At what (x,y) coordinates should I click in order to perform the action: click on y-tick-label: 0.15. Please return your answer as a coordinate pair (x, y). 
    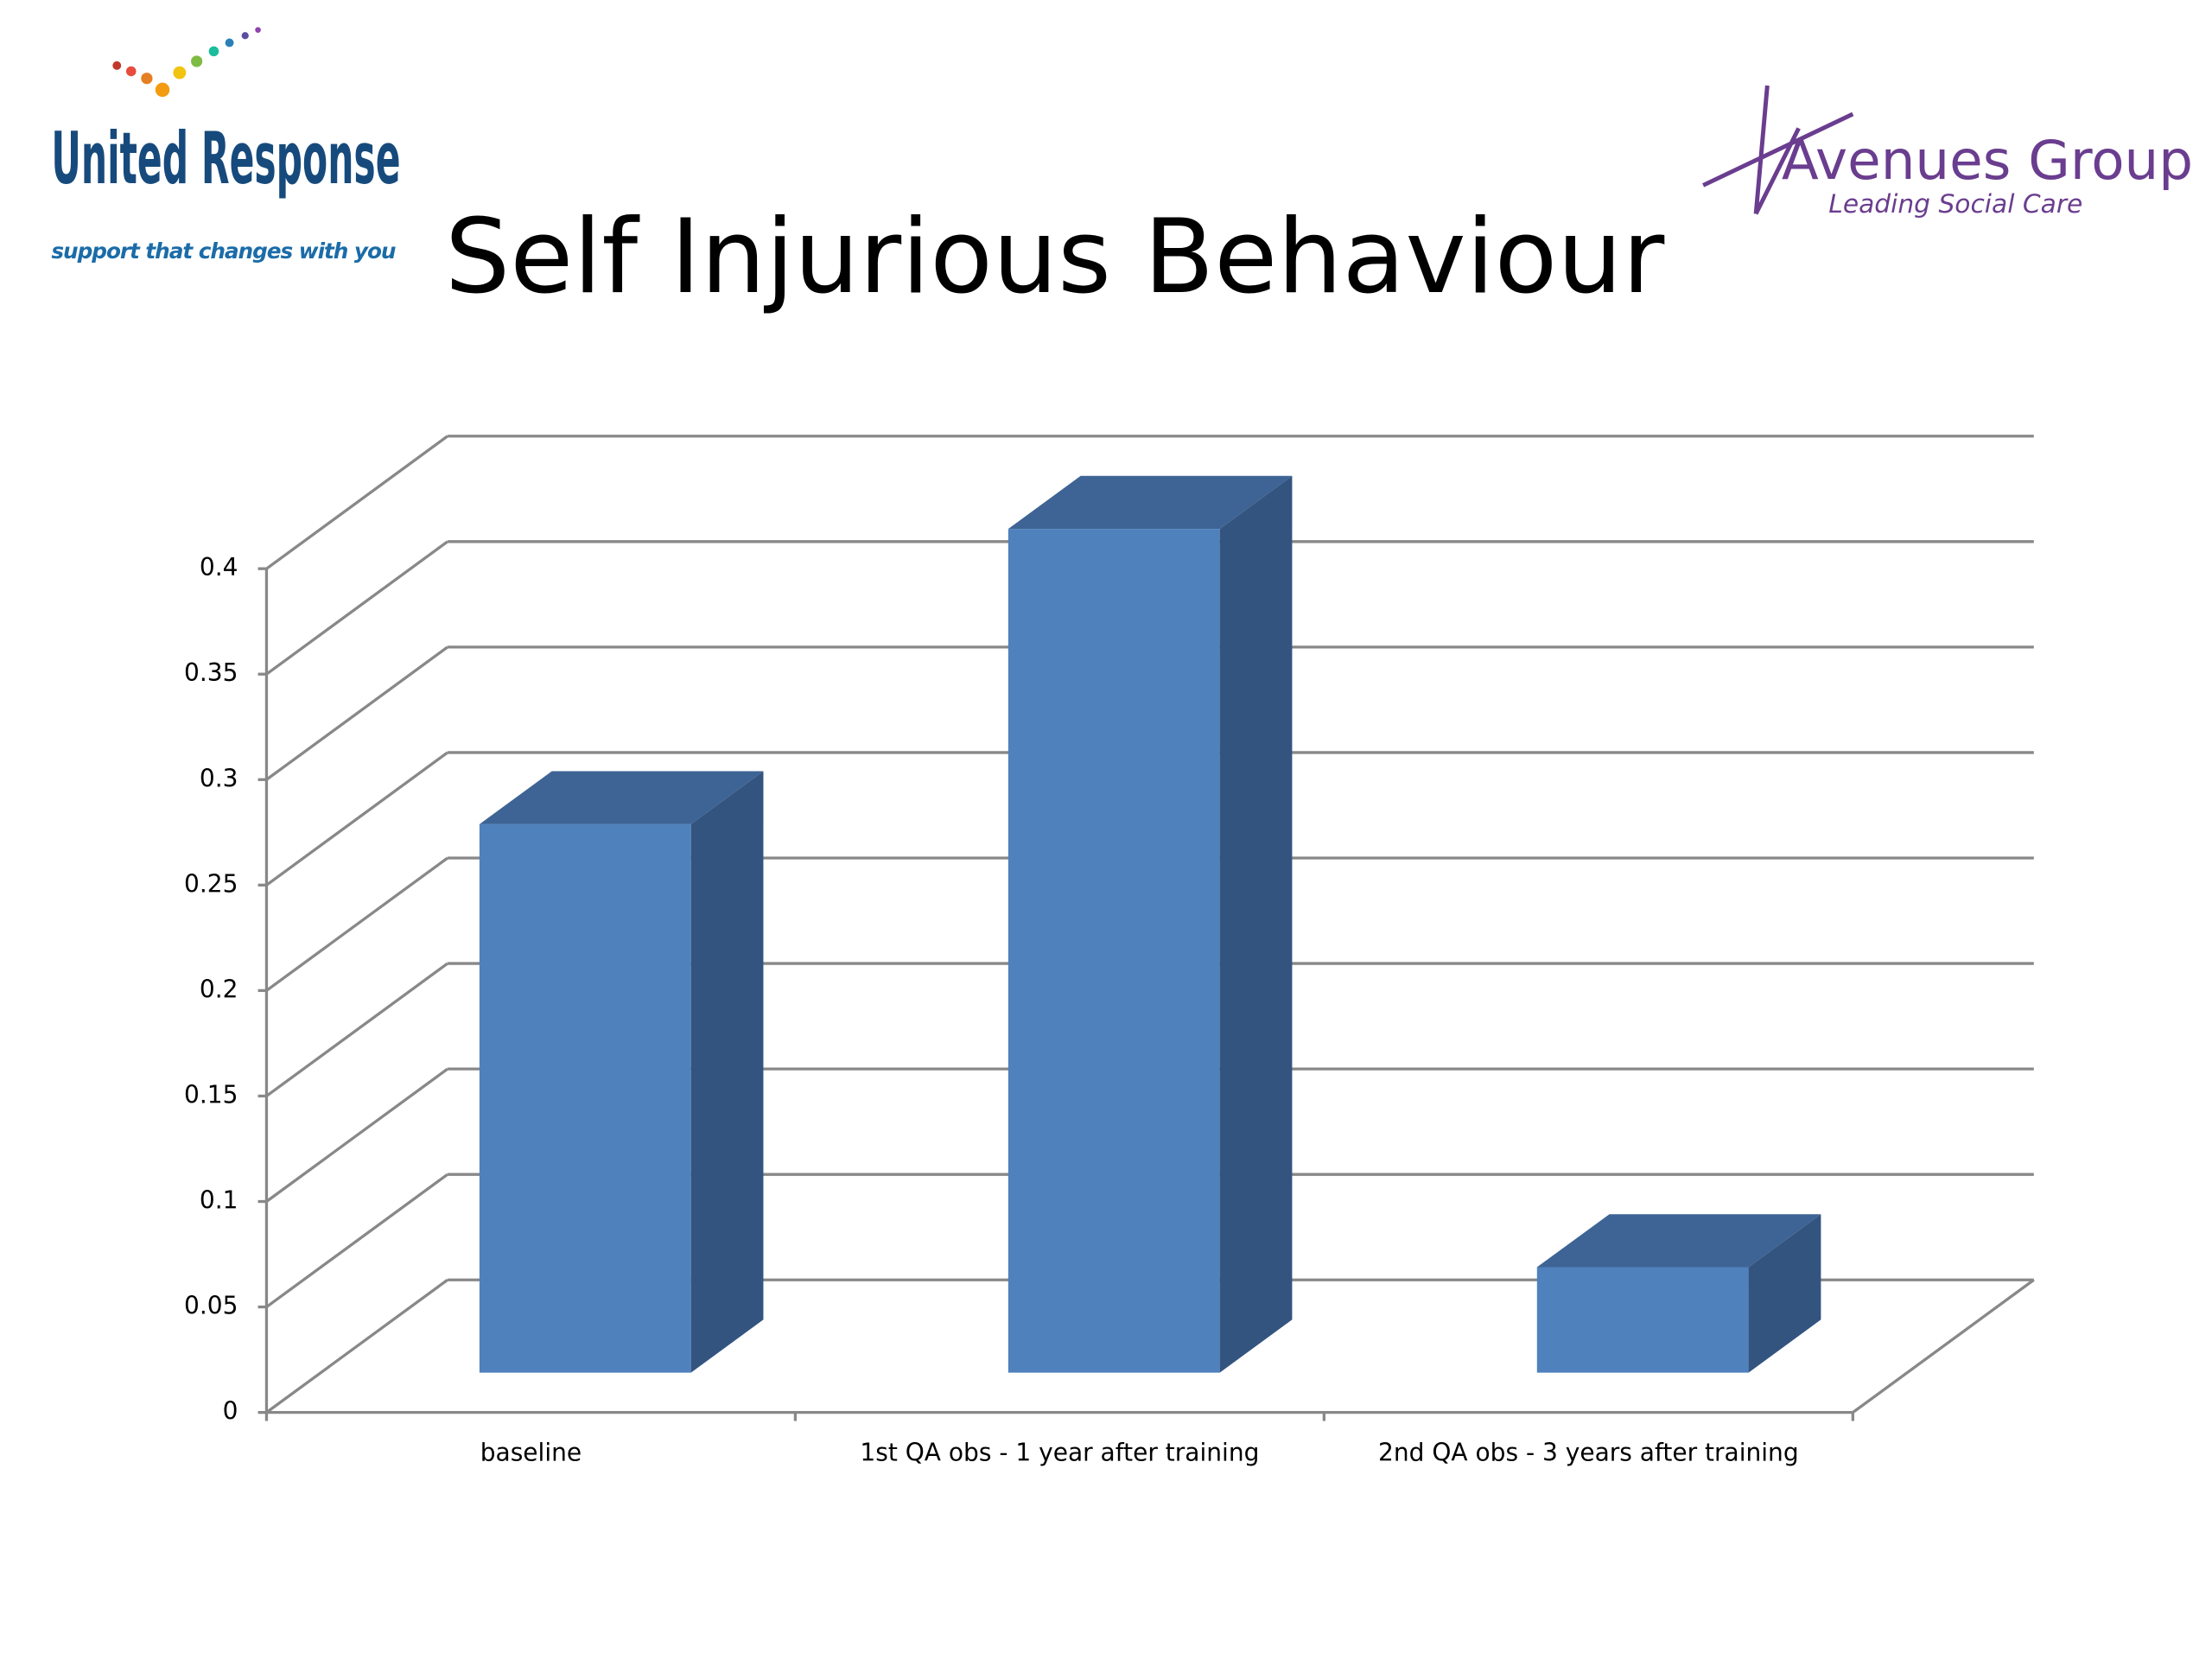
    Looking at the image, I should click on (211, 1094).